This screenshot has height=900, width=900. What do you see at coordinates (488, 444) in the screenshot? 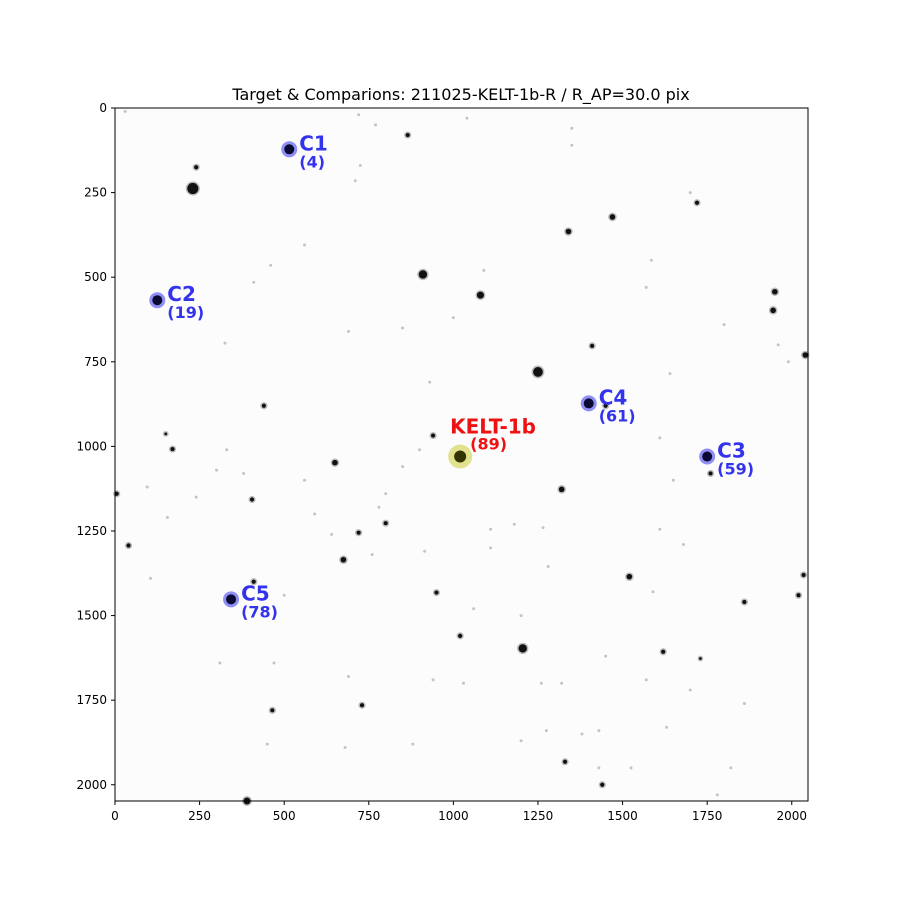
I see `target-id: (89)` at bounding box center [488, 444].